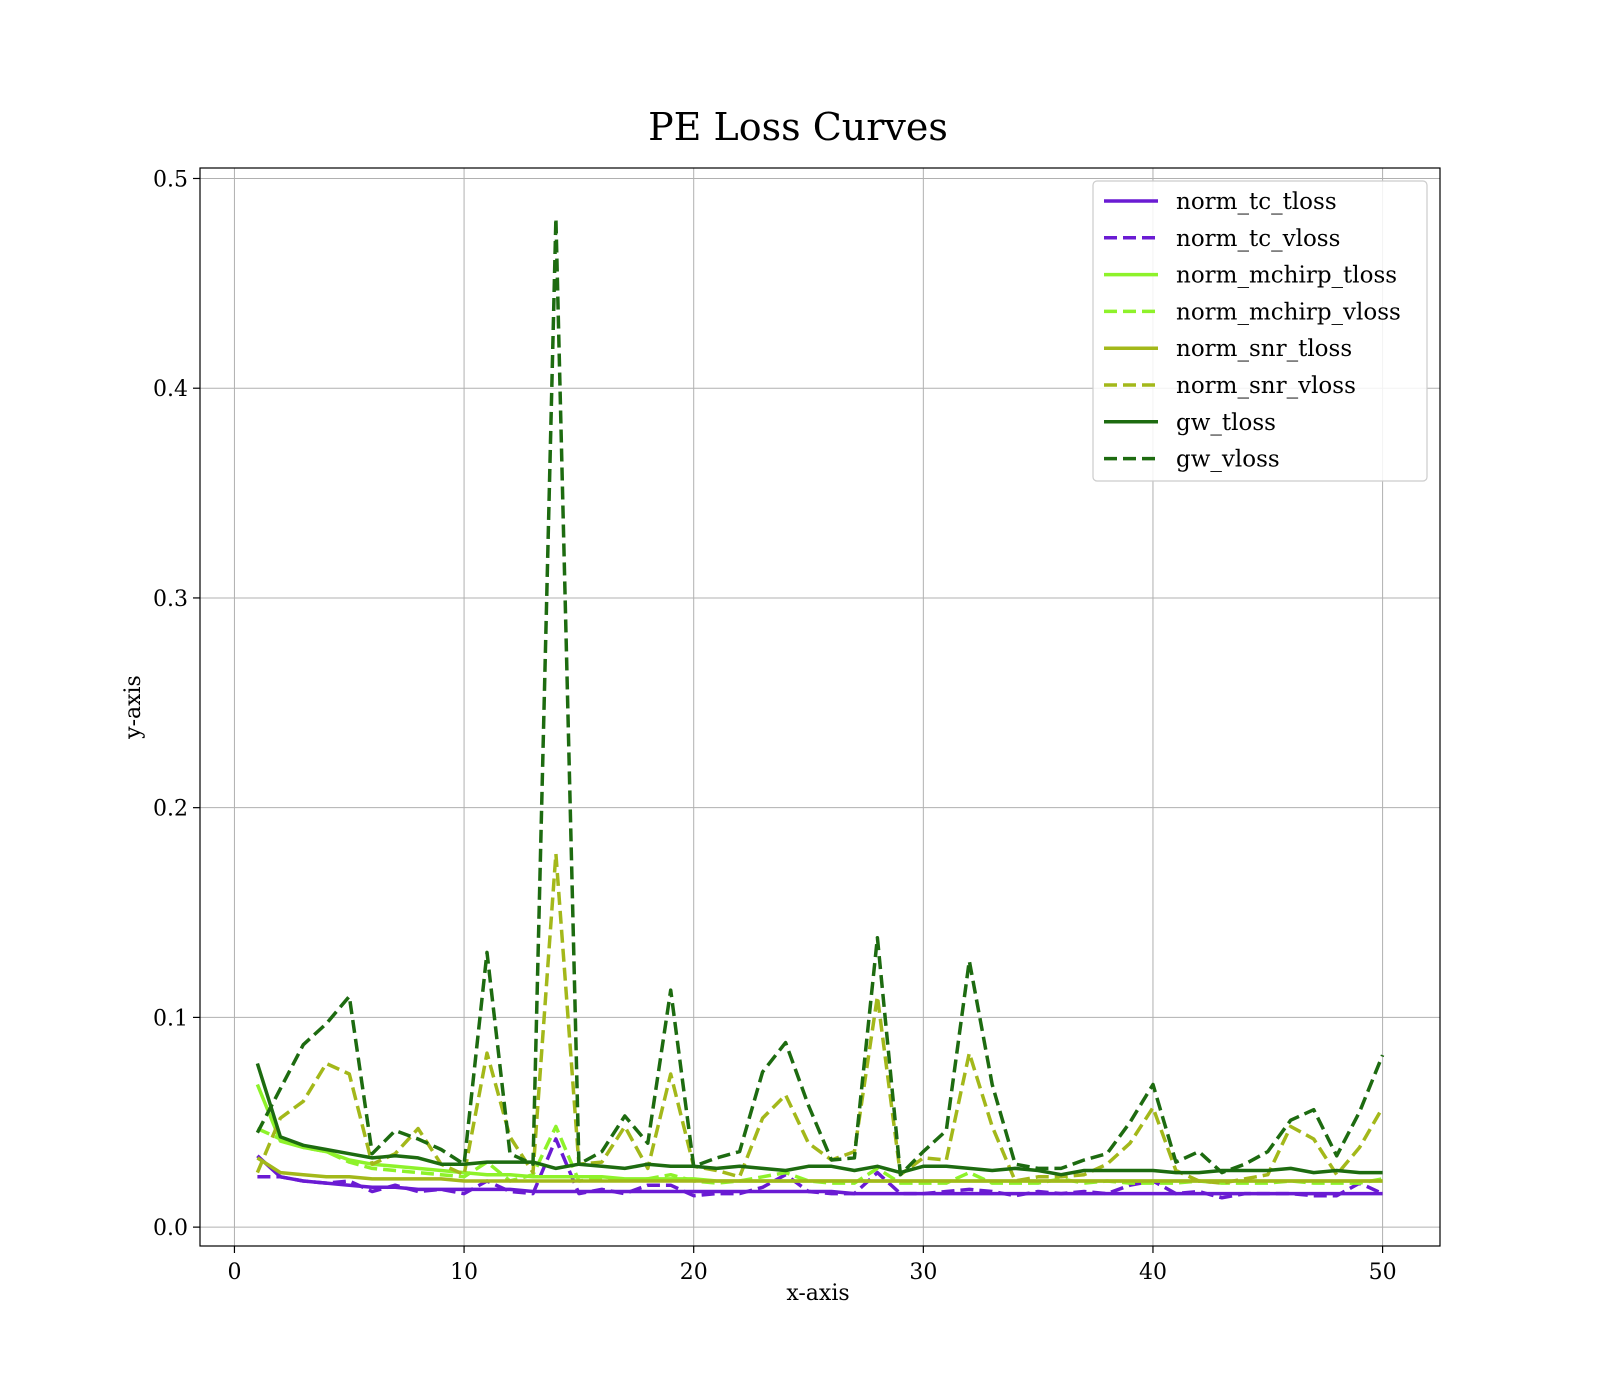 This screenshot has height=1400, width=1600. I want to click on x-tick-label: 50, so click(1383, 1272).